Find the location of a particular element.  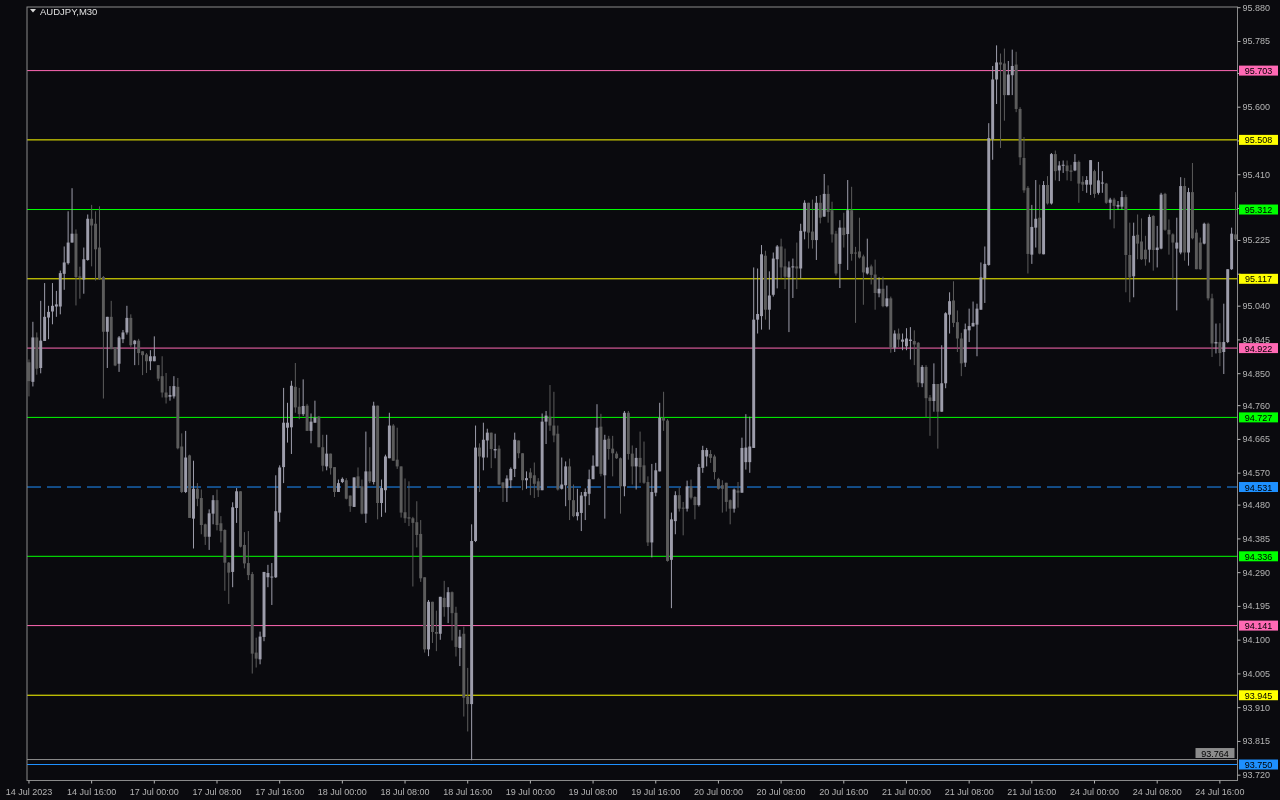

x-tick-label: 19 Jul 16:00 is located at coordinates (656, 791).